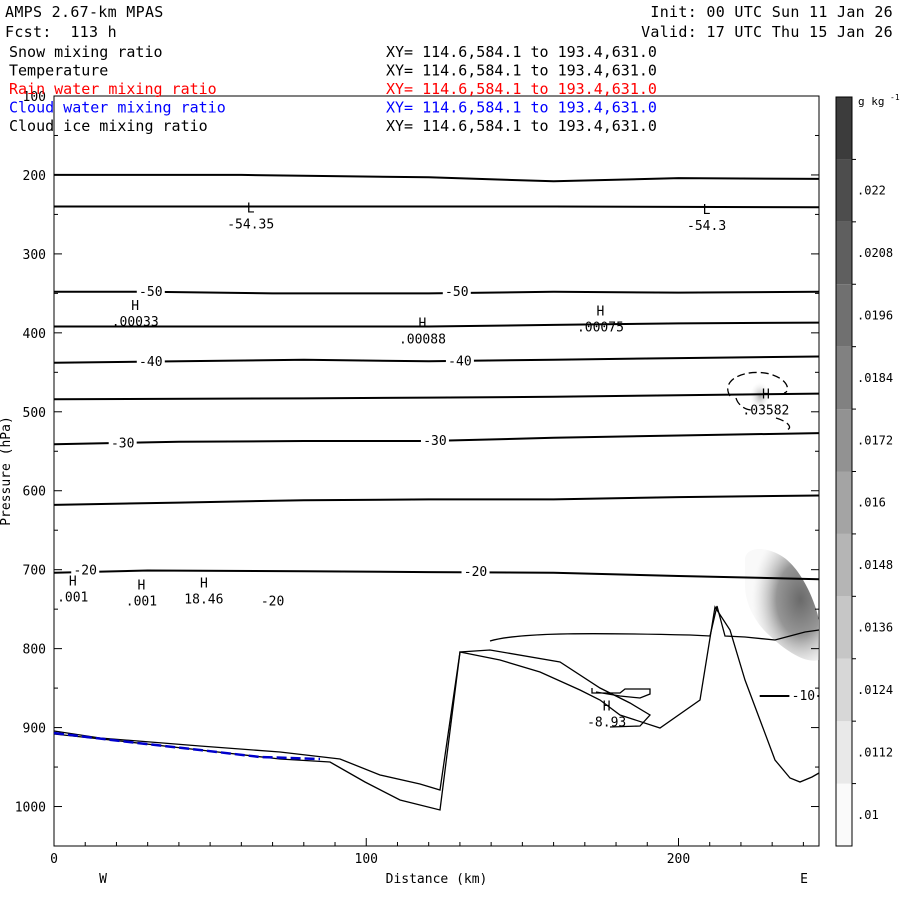 This screenshot has height=900, width=900. Describe the element at coordinates (58, 71) in the screenshot. I see `field-name: Temperature` at that location.